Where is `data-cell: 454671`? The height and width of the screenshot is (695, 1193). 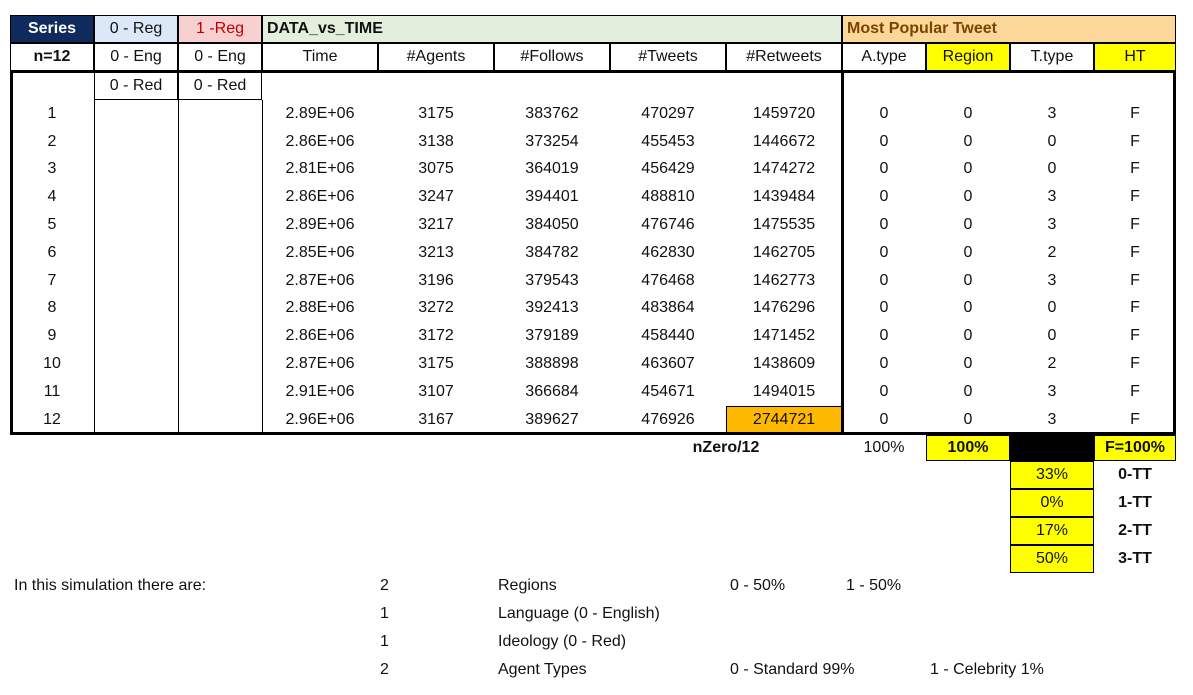 data-cell: 454671 is located at coordinates (668, 391).